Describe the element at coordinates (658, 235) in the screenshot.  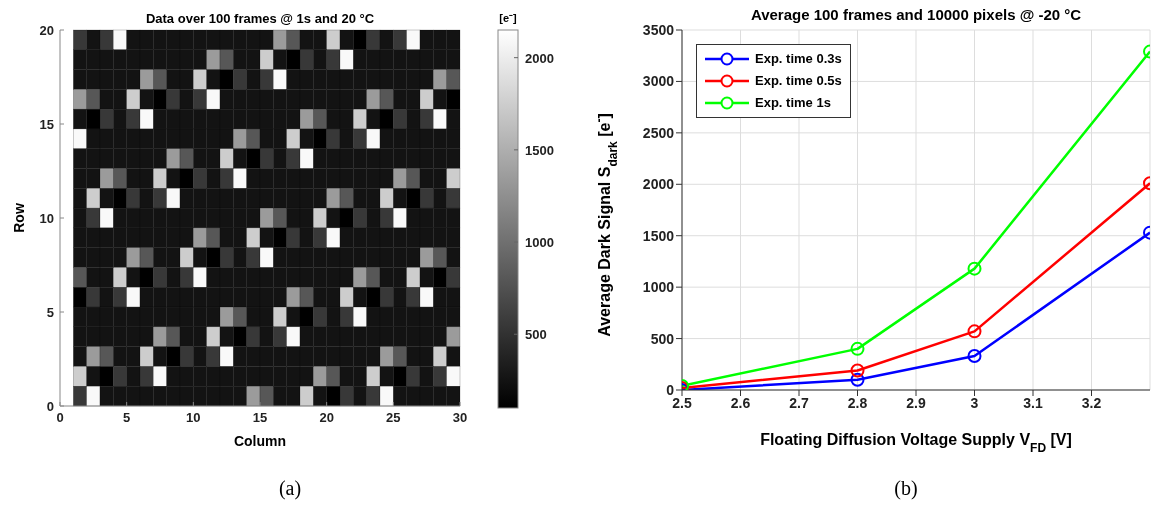
I see `y-tick-label: 1500` at that location.